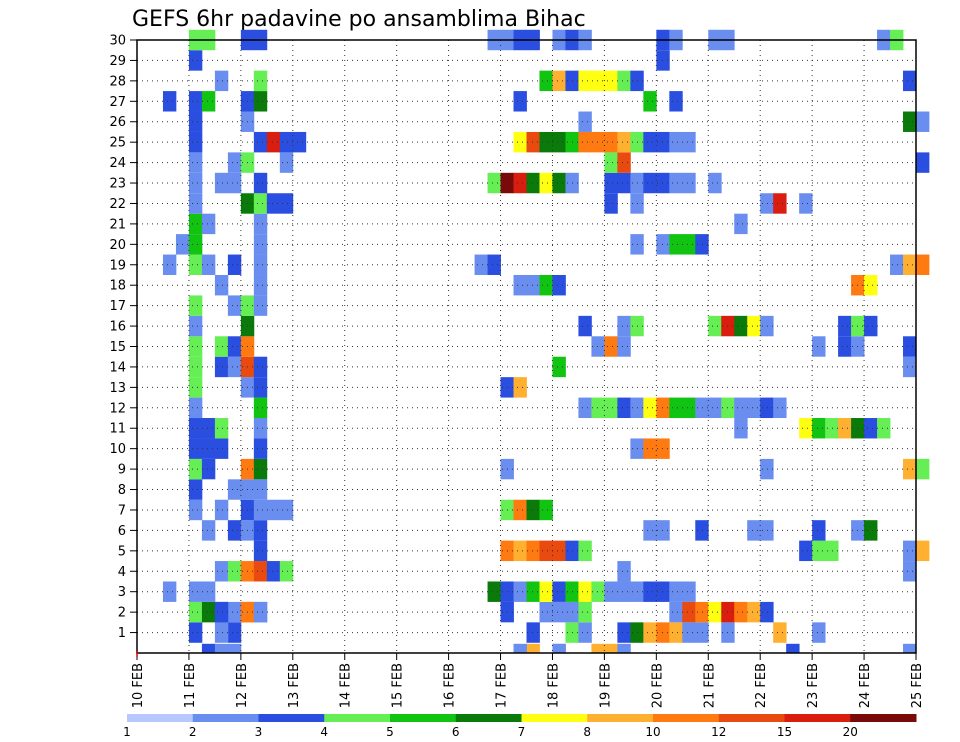 The width and height of the screenshot is (960, 742). I want to click on colorbar: 1 2 3 4 5 6 7 8 10 12 15 20, so click(520, 726).